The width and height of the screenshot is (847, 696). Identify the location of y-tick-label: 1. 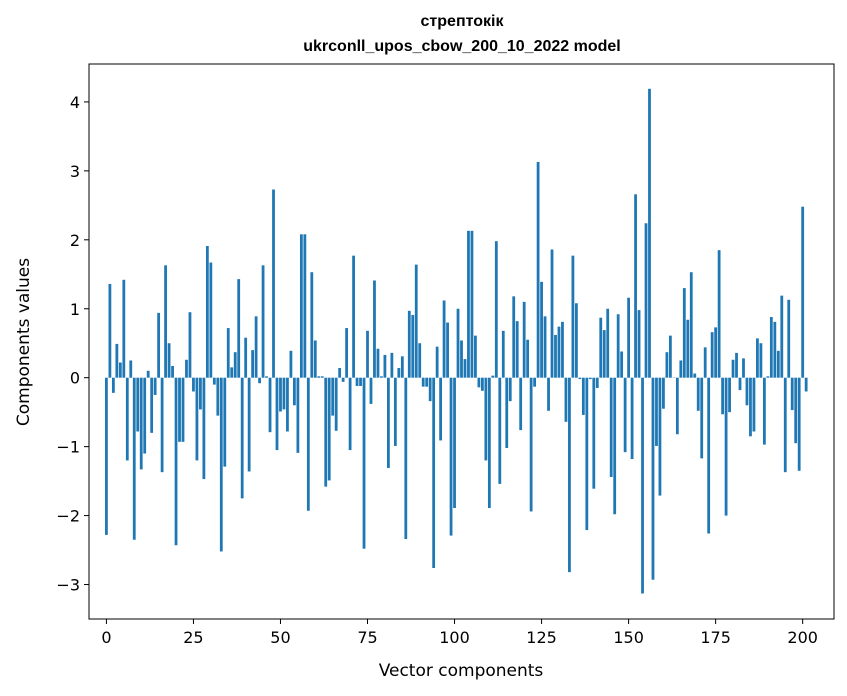
(75, 309).